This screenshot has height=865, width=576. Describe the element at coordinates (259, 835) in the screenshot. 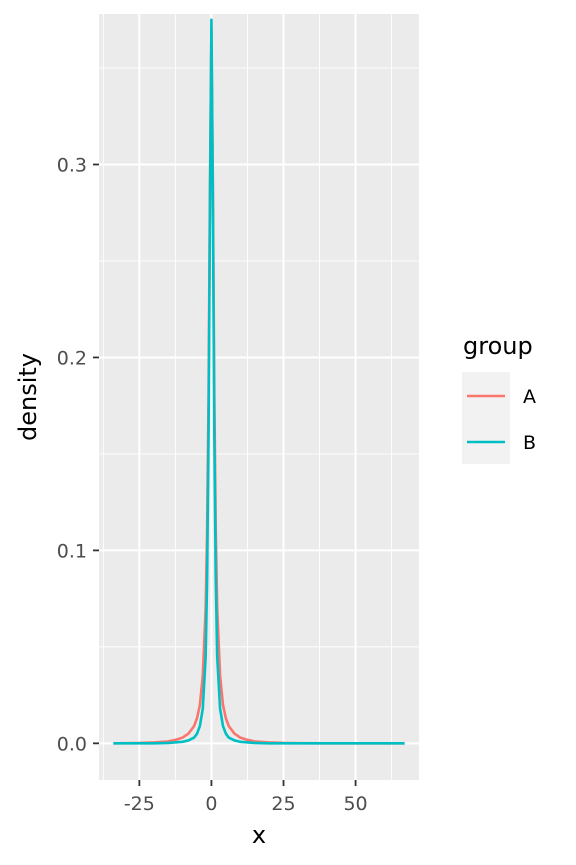

I see `x-axis-title: x` at that location.